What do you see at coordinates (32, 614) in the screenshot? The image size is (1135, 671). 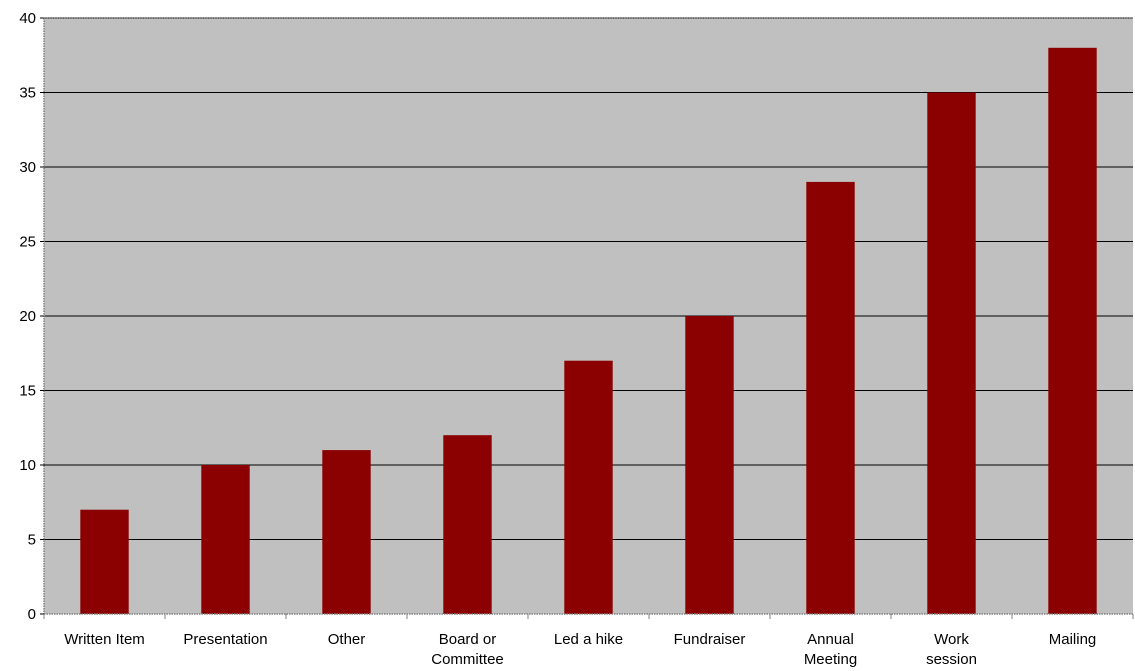 I see `y-tick-label: 0` at bounding box center [32, 614].